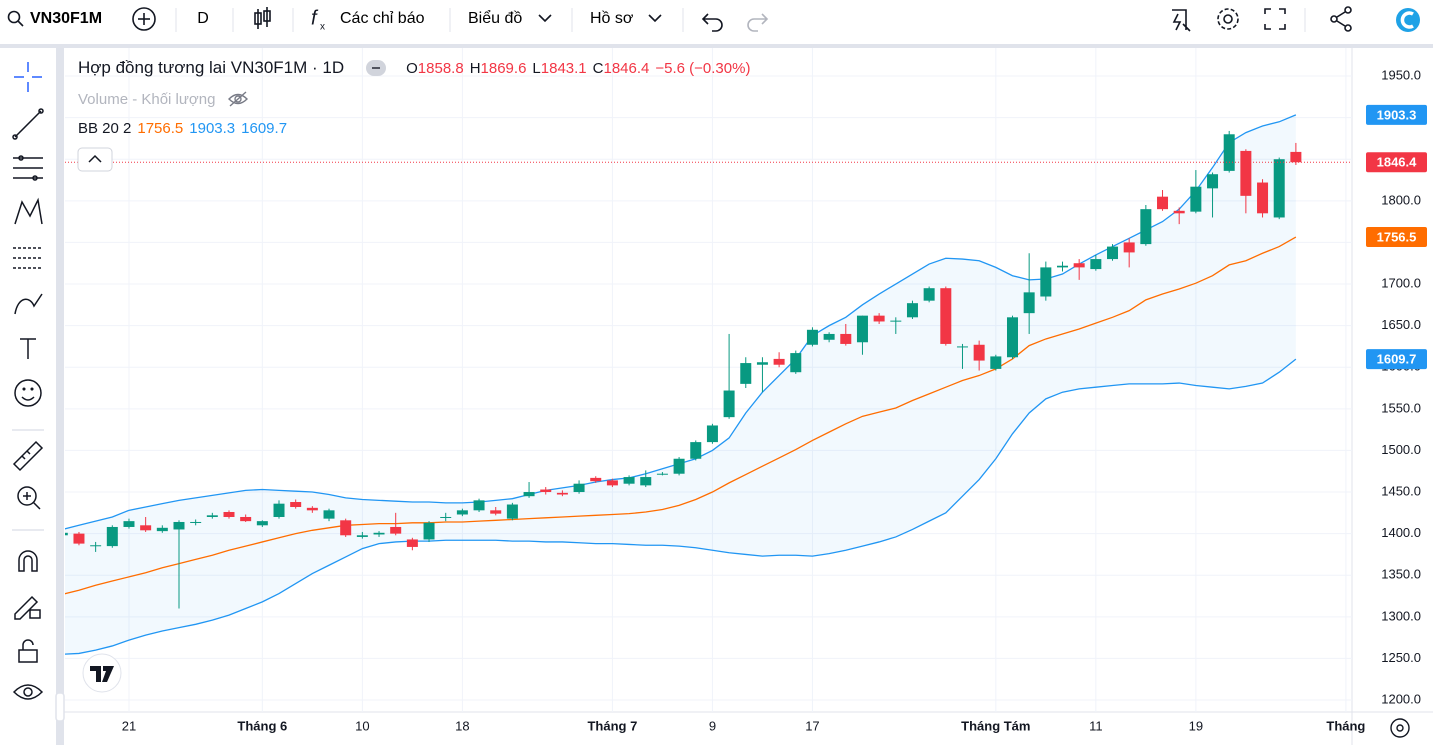 This screenshot has width=1433, height=745. I want to click on chart-menu: Biểu đồ, so click(495, 18).